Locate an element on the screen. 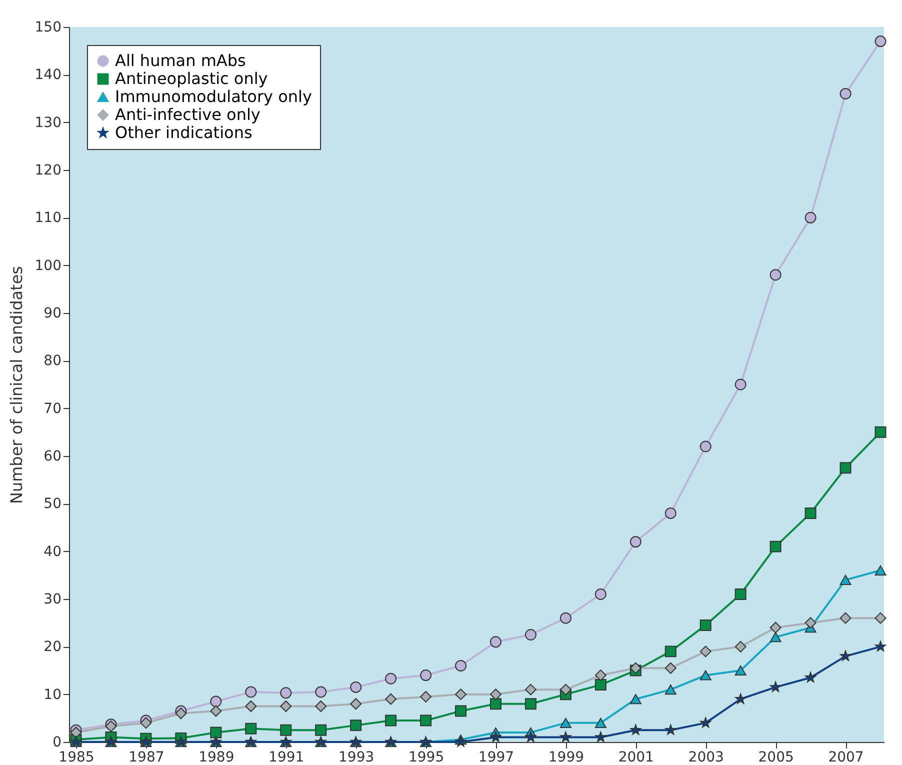 The image size is (902, 765). y-tick-label: 50 is located at coordinates (53, 504).